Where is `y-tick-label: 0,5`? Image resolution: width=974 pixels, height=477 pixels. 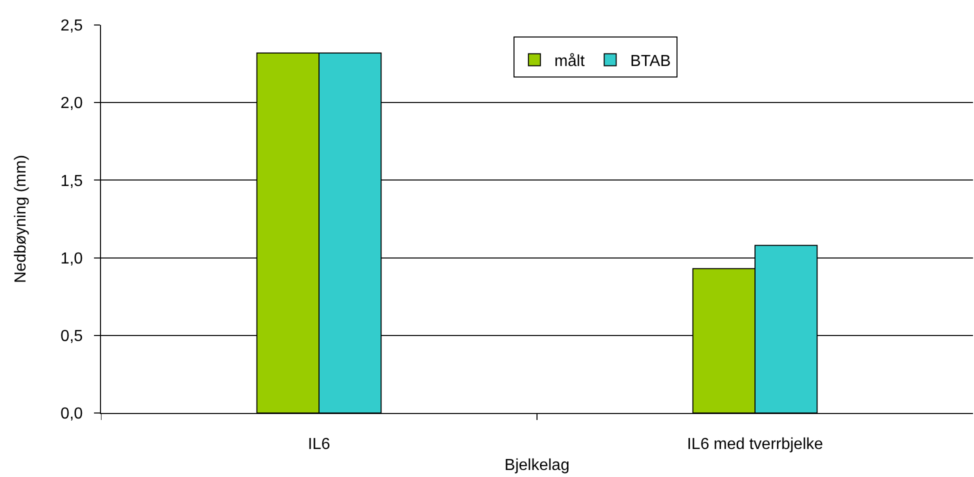 y-tick-label: 0,5 is located at coordinates (71, 336).